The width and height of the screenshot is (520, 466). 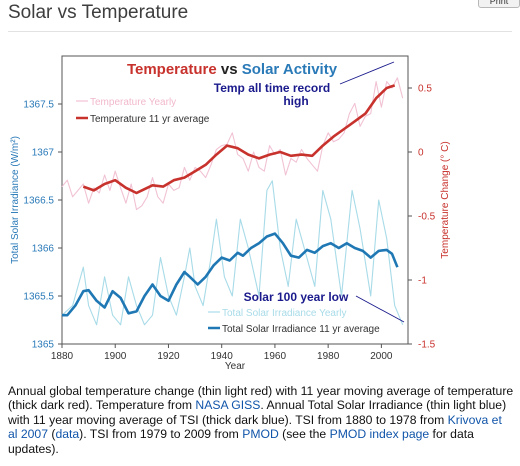 I want to click on right-tick-label: 0.5, so click(x=425, y=89).